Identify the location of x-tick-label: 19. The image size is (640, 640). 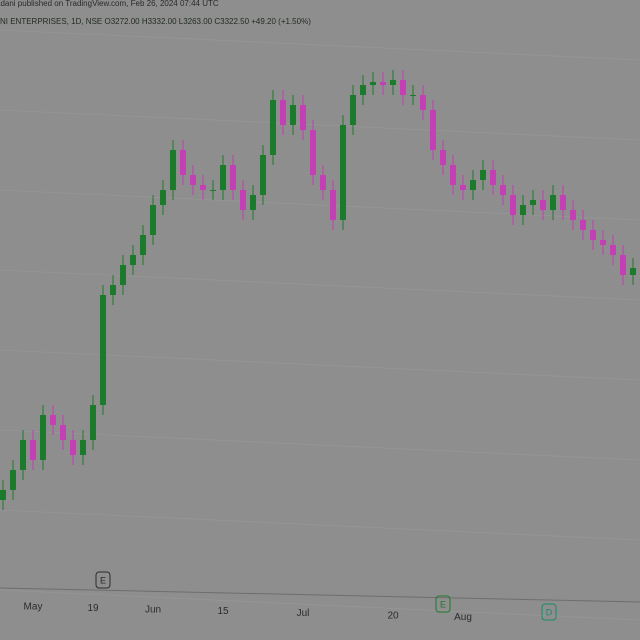
(93, 608).